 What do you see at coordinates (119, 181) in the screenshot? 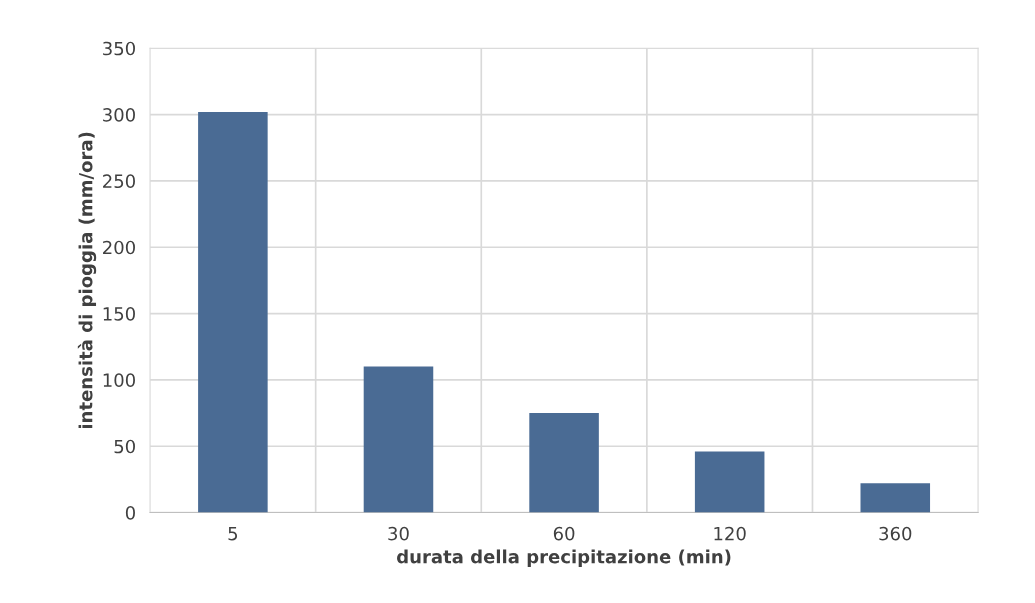
I see `y-tick-label: 250` at bounding box center [119, 181].